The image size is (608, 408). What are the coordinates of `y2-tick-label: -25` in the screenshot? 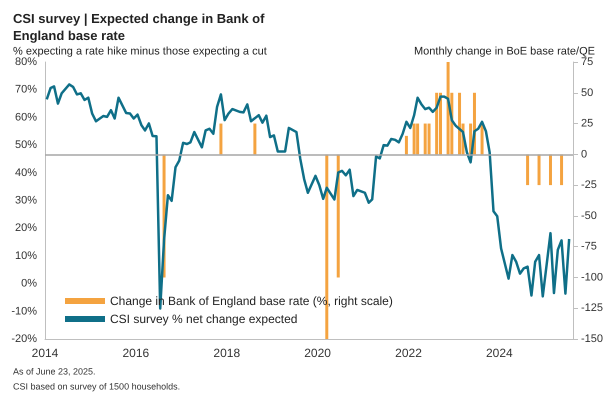 It's located at (589, 185).